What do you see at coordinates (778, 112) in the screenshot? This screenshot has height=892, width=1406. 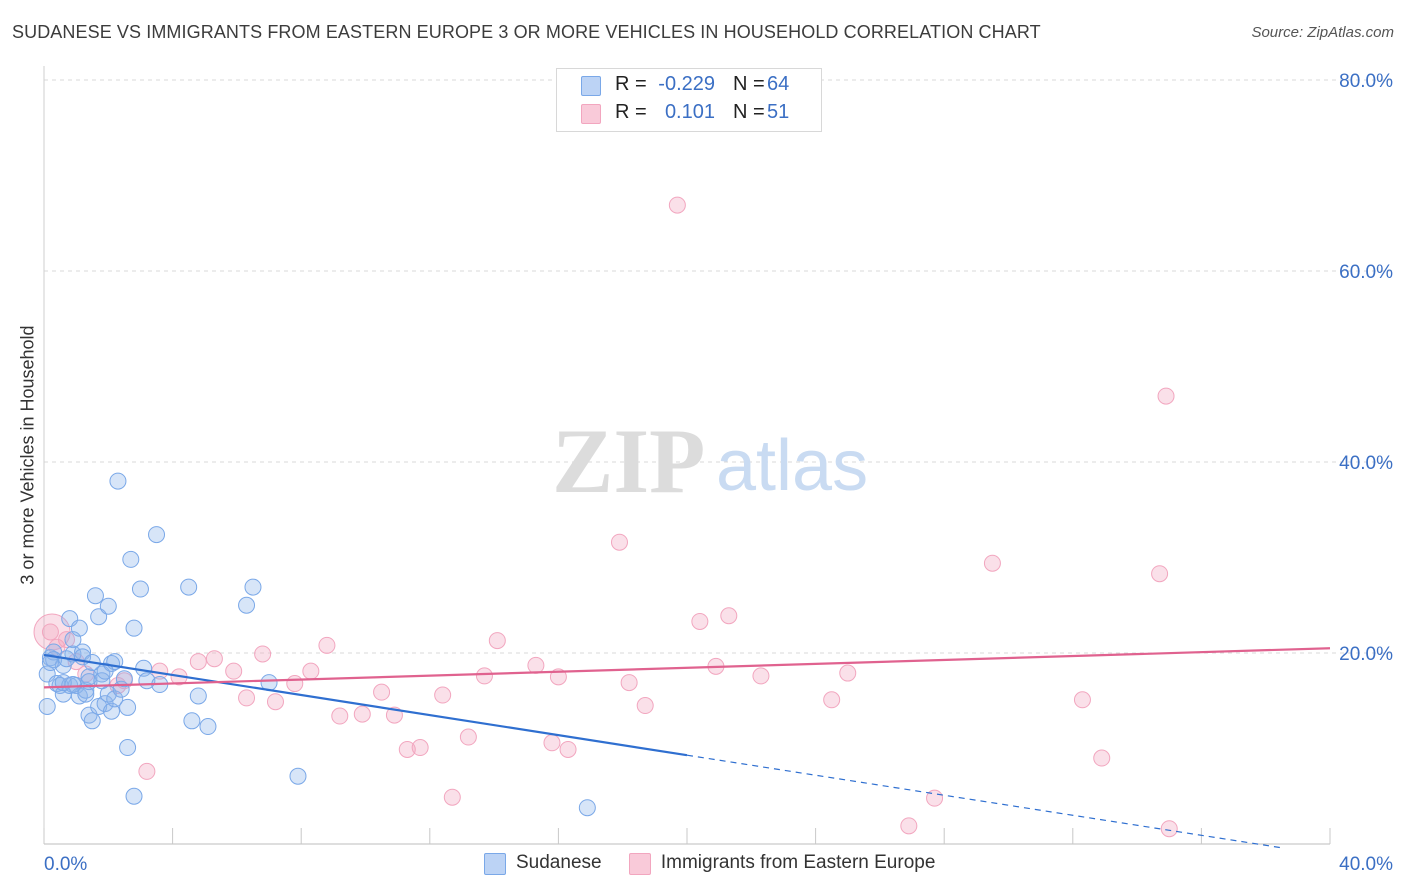 I see `n-value: 51` at bounding box center [778, 112].